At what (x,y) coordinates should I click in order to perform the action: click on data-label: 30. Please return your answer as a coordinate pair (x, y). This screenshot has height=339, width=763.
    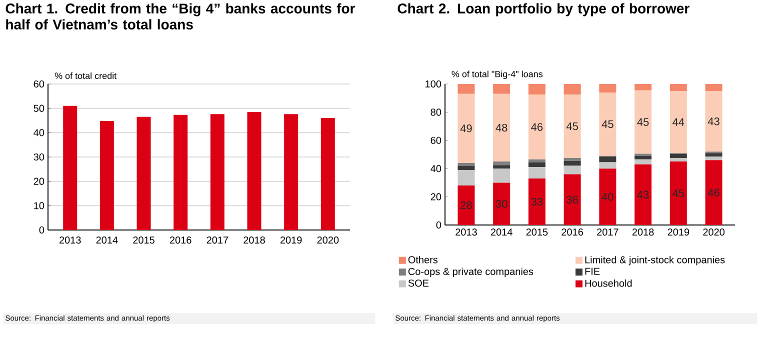
    Looking at the image, I should click on (502, 204).